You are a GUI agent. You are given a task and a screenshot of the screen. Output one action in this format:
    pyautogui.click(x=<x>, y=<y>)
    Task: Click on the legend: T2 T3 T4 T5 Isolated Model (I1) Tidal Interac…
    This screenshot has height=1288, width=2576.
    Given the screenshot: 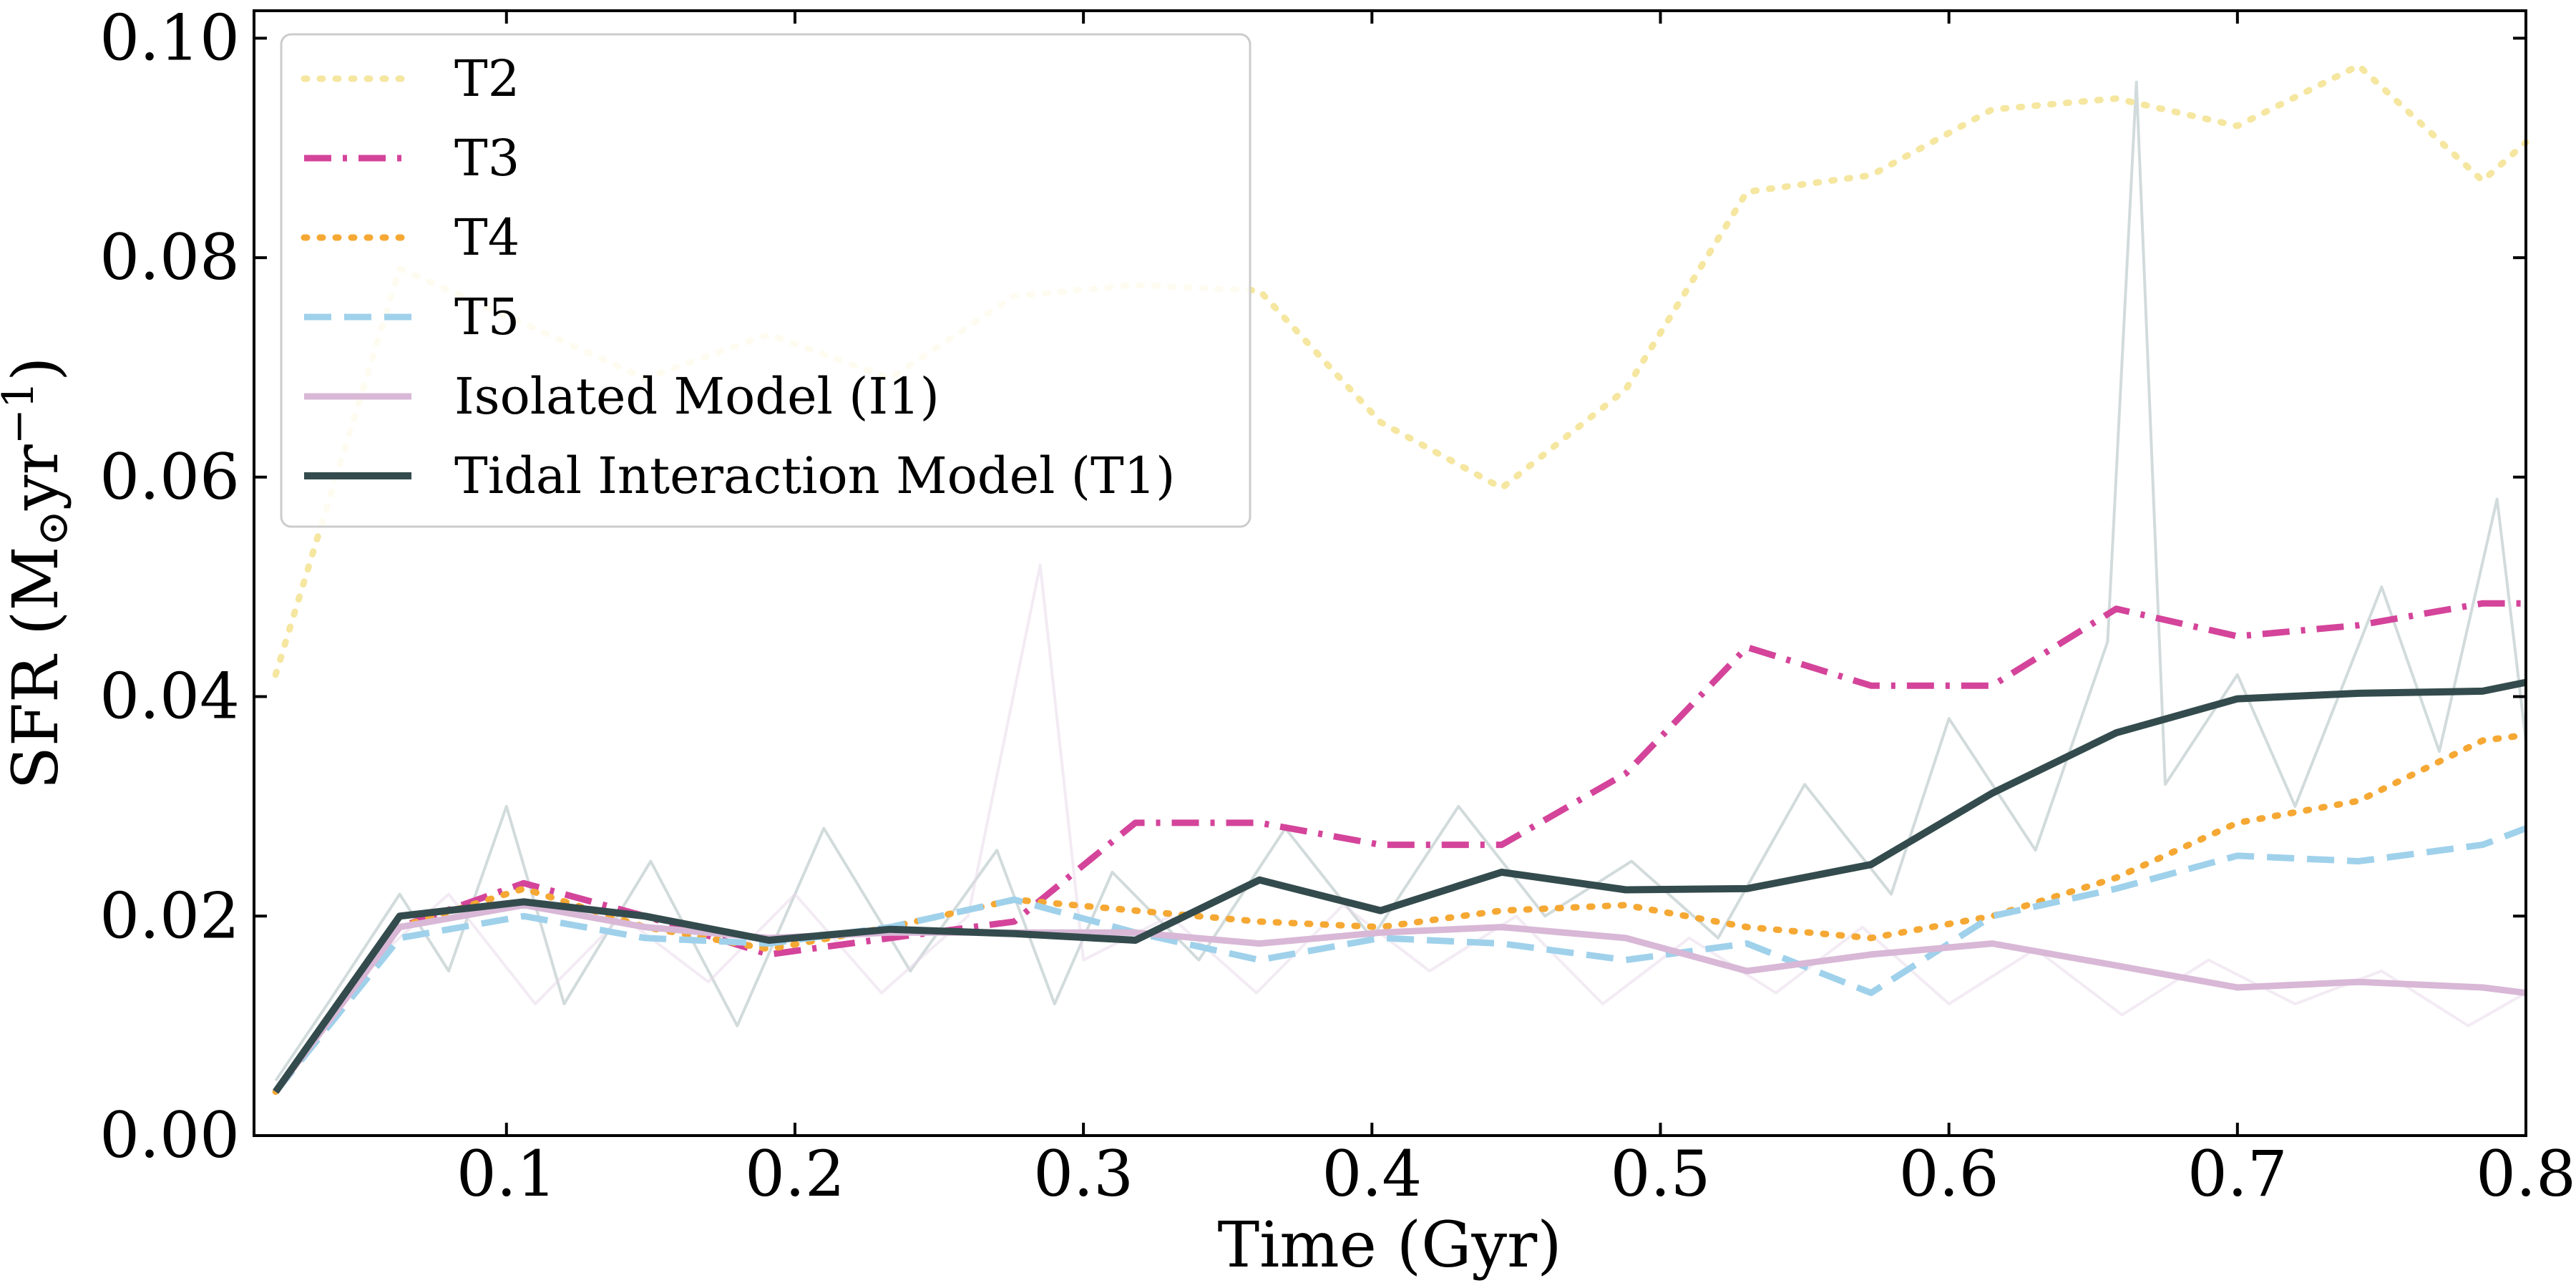 What is the action you would take?
    pyautogui.click(x=766, y=280)
    